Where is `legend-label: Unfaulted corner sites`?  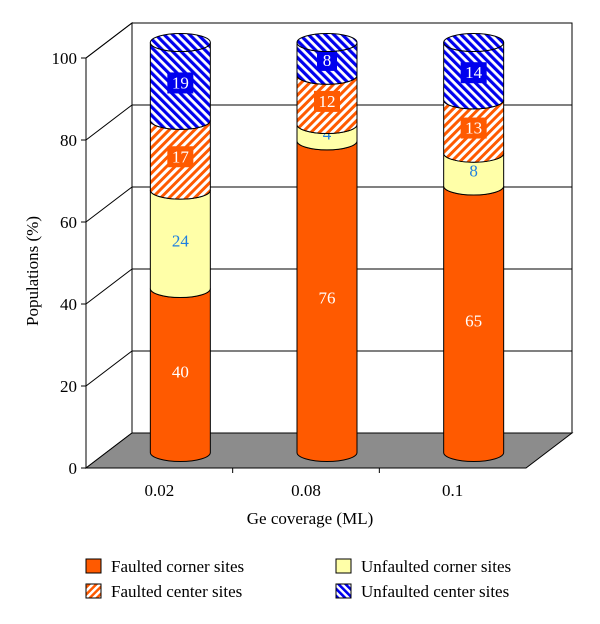 legend-label: Unfaulted corner sites is located at coordinates (436, 566).